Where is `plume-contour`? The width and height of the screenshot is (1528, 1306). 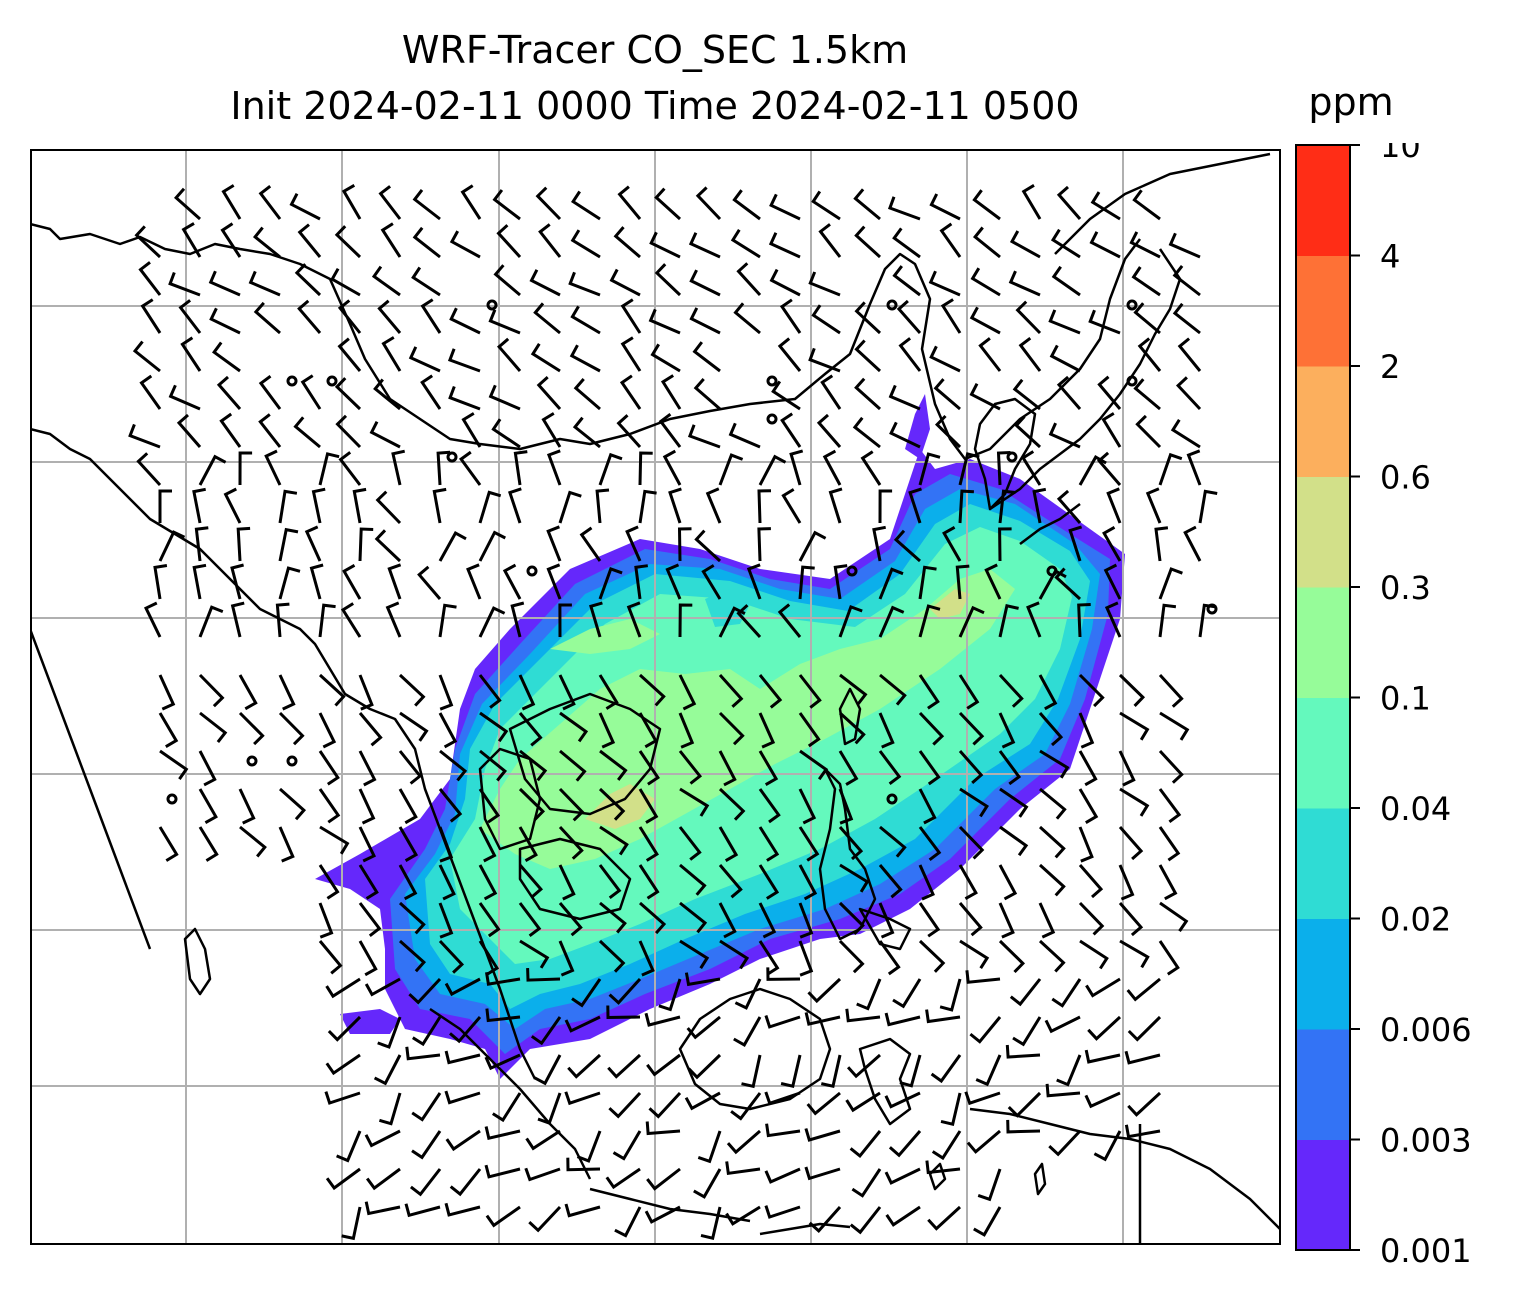 plume-contour is located at coordinates (605, 636).